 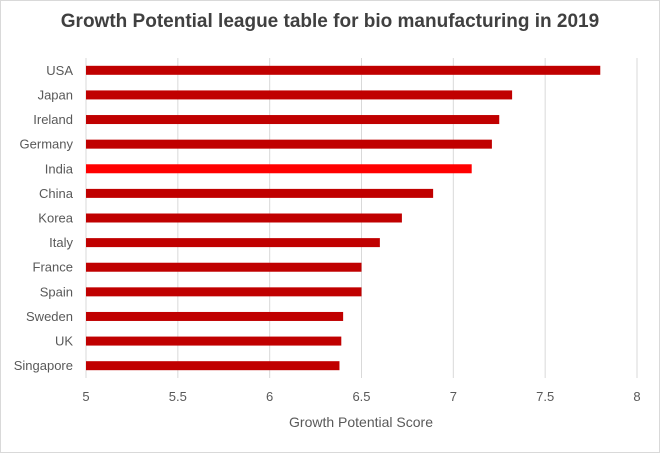 What do you see at coordinates (215, 316) in the screenshot?
I see `bar-sweden` at bounding box center [215, 316].